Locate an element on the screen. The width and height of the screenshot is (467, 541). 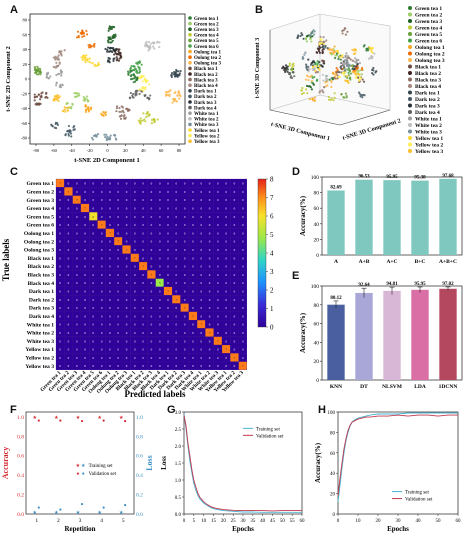
bar-value-label: 95.95 is located at coordinates (392, 177).